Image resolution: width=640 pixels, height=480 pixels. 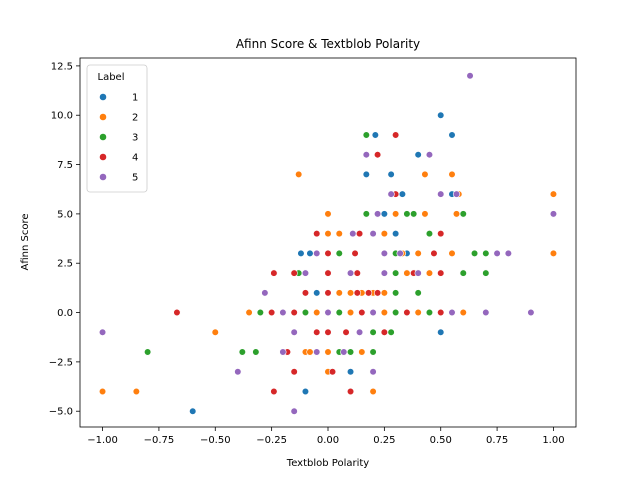 What do you see at coordinates (102, 440) in the screenshot?
I see `x-tick-label: −1.00` at bounding box center [102, 440].